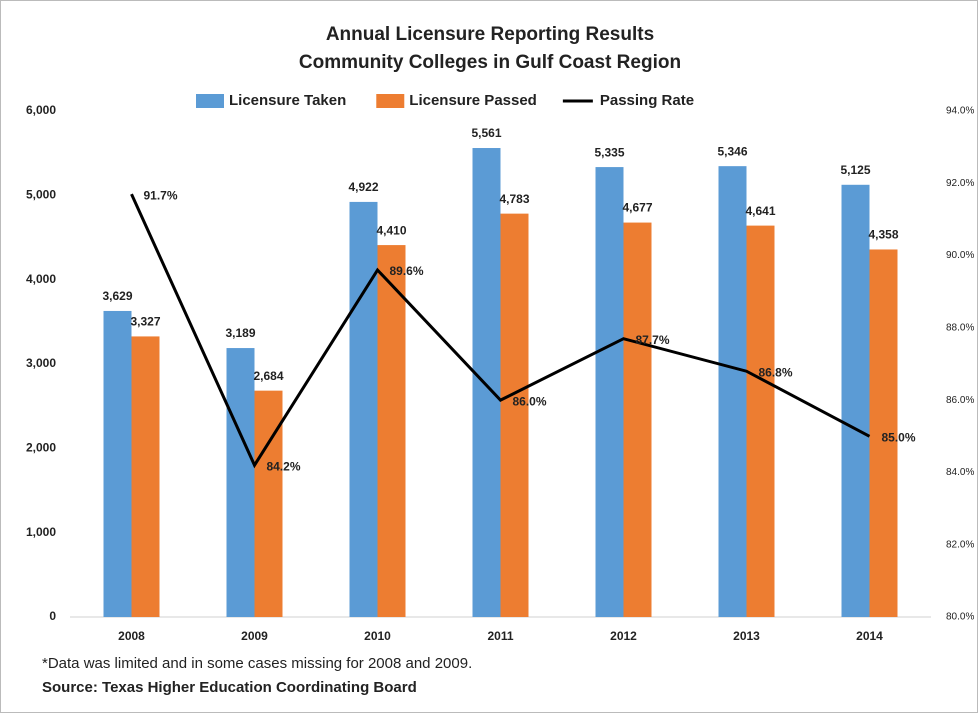 The height and width of the screenshot is (713, 978). I want to click on bar-value-label: 4,410, so click(391, 230).